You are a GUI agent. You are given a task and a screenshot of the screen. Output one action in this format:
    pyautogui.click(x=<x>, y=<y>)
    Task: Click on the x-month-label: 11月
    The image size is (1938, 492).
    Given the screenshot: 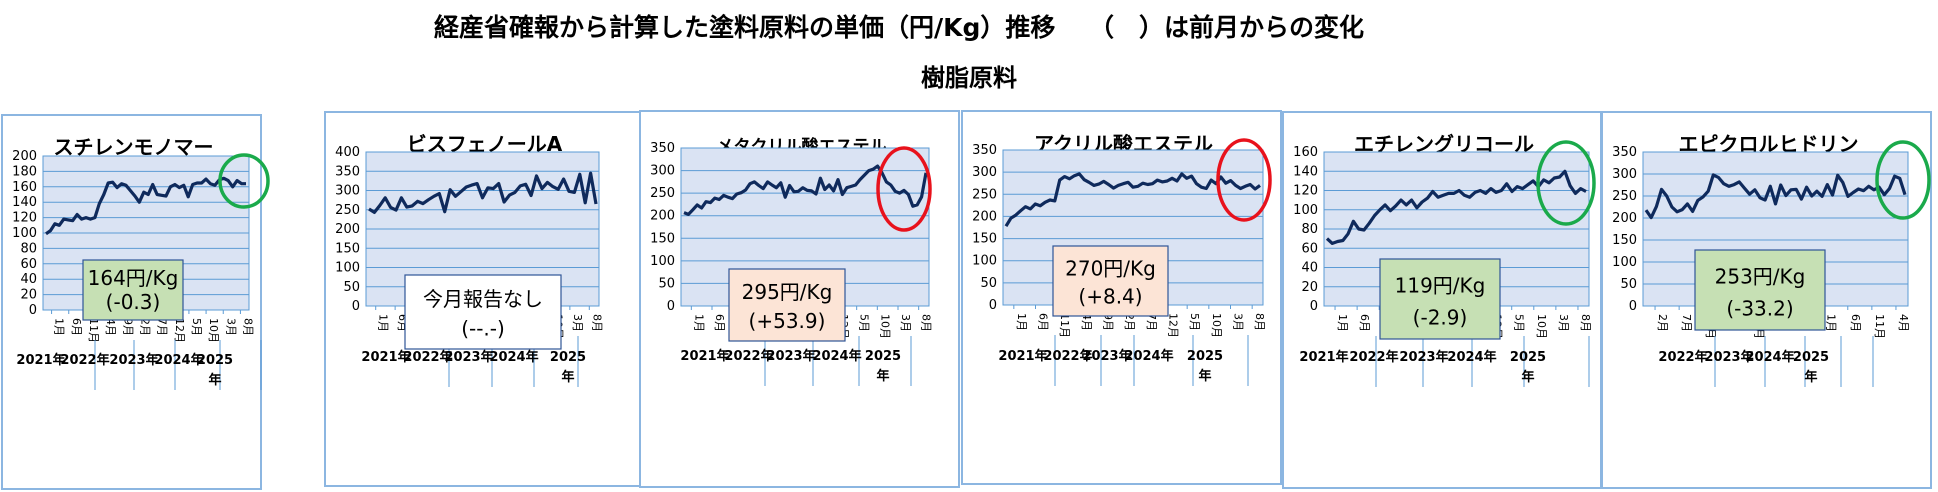 What is the action you would take?
    pyautogui.click(x=1879, y=326)
    